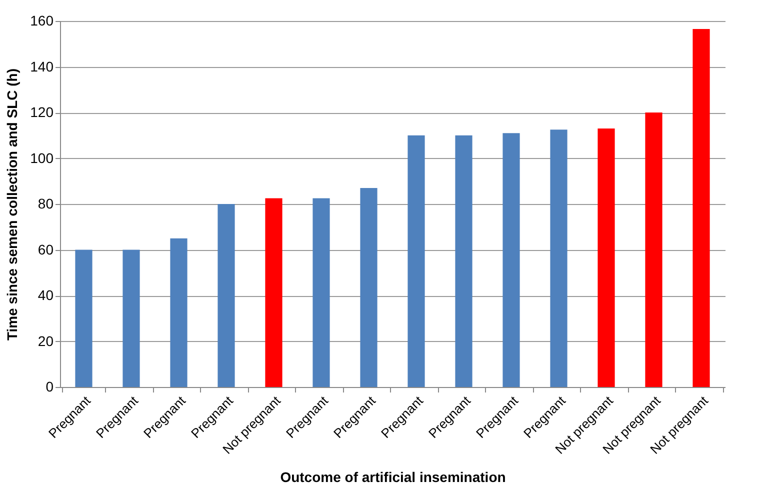  What do you see at coordinates (42, 158) in the screenshot?
I see `y-tick-label: 100` at bounding box center [42, 158].